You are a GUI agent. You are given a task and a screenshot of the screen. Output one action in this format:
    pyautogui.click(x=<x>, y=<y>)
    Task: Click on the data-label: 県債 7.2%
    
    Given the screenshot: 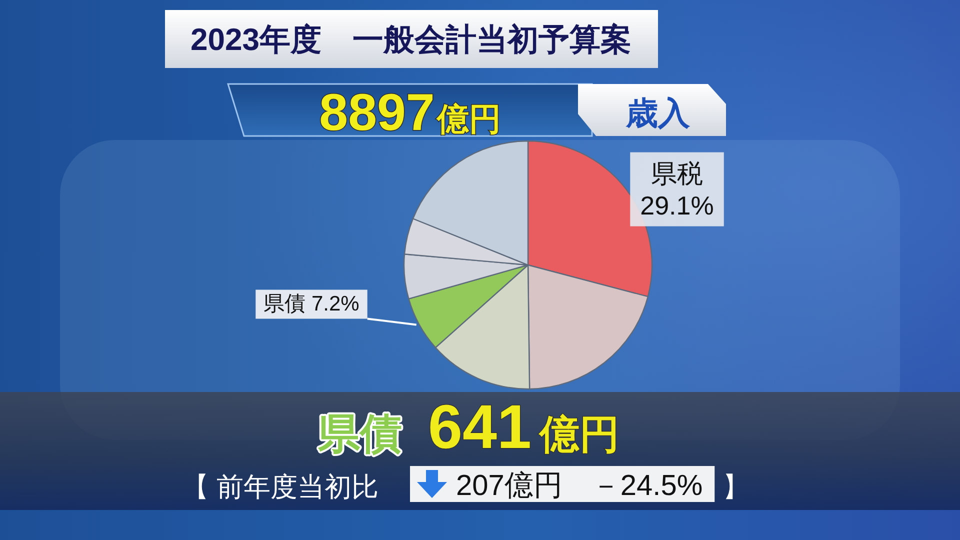 What is the action you would take?
    pyautogui.click(x=312, y=304)
    